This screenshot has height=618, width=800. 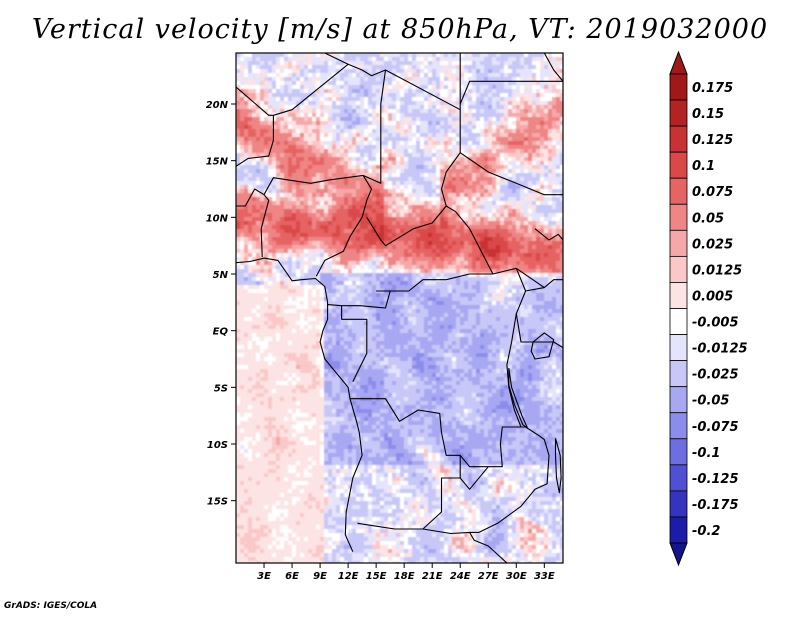 What do you see at coordinates (217, 445) in the screenshot?
I see `y-tick-label: 10S` at bounding box center [217, 445].